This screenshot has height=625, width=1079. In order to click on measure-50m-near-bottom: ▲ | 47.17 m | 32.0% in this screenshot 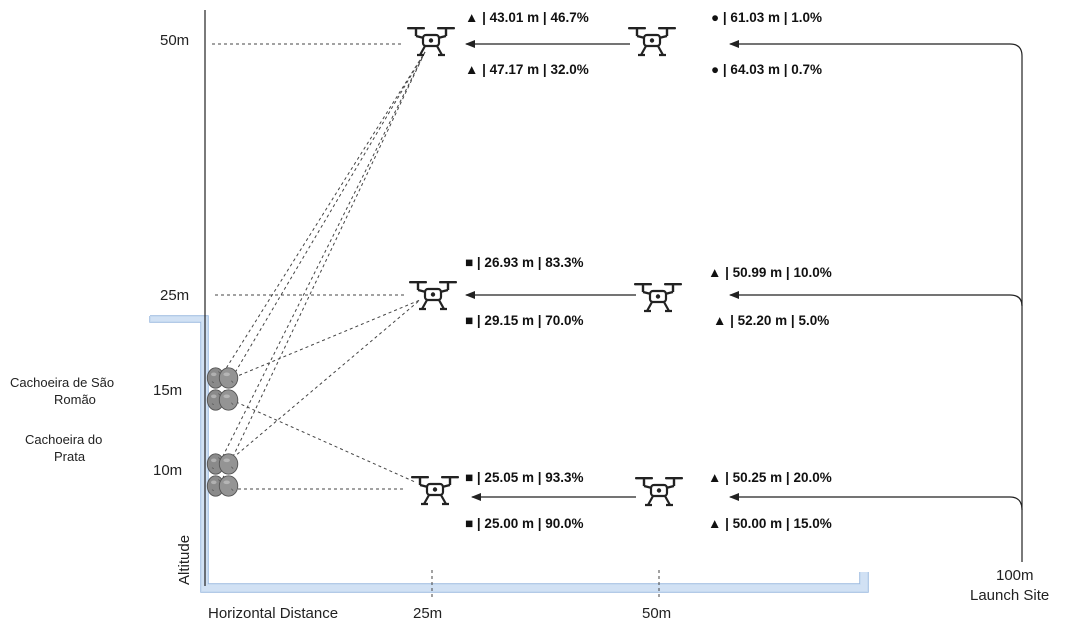, I will do `click(527, 69)`.